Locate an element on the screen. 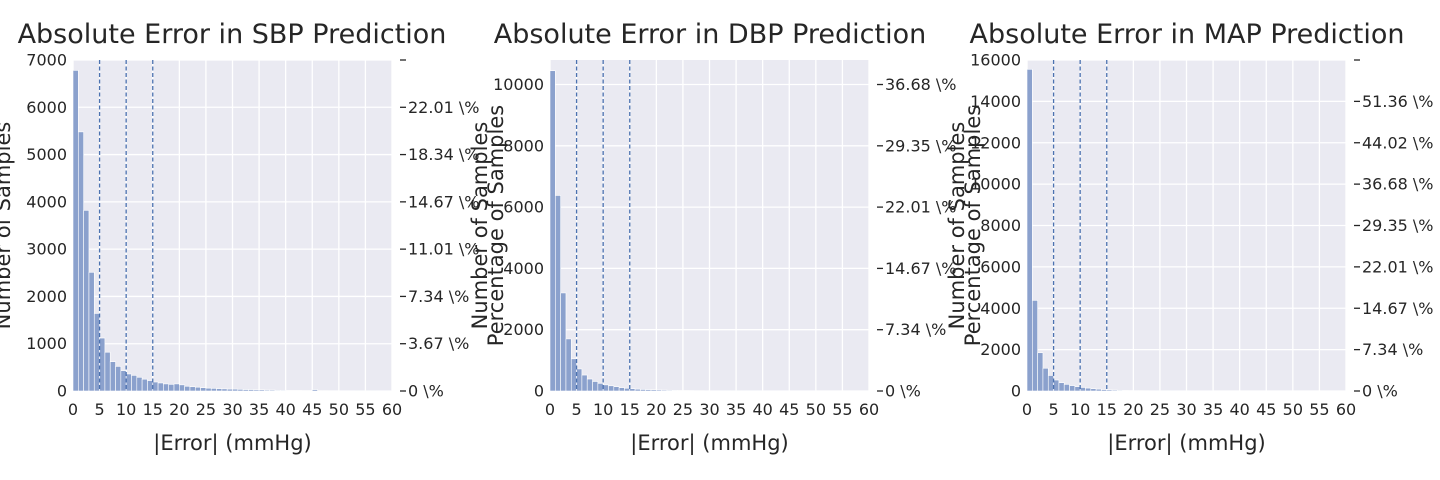 The width and height of the screenshot is (1440, 480). y-tick-label: 2000 is located at coordinates (523, 329).